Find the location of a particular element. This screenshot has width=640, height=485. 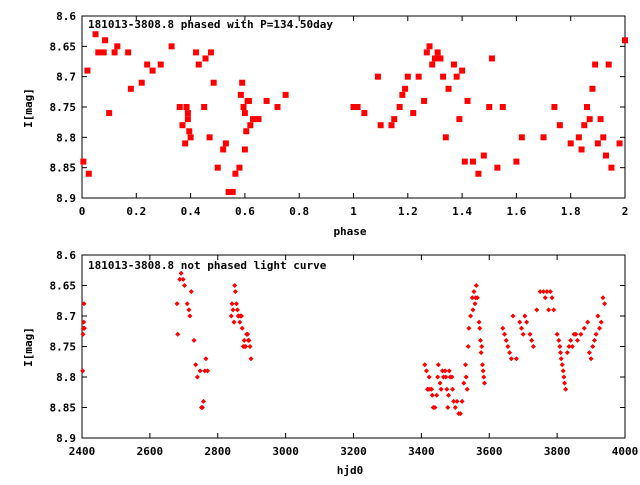

phased-x-tick-label: 1 is located at coordinates (353, 211).